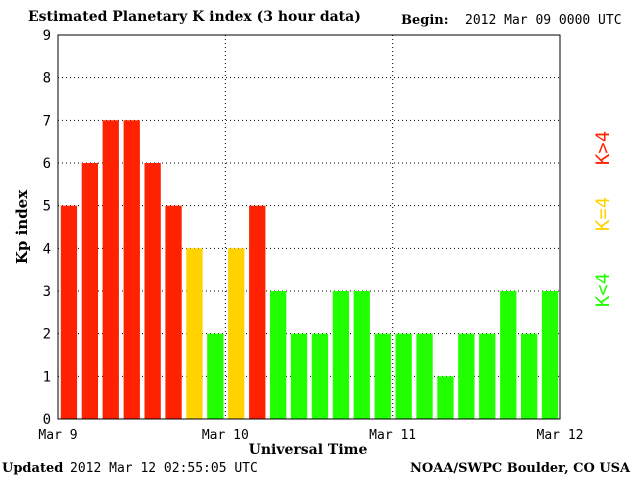  What do you see at coordinates (603, 290) in the screenshot?
I see `legend-below: K<4` at bounding box center [603, 290].